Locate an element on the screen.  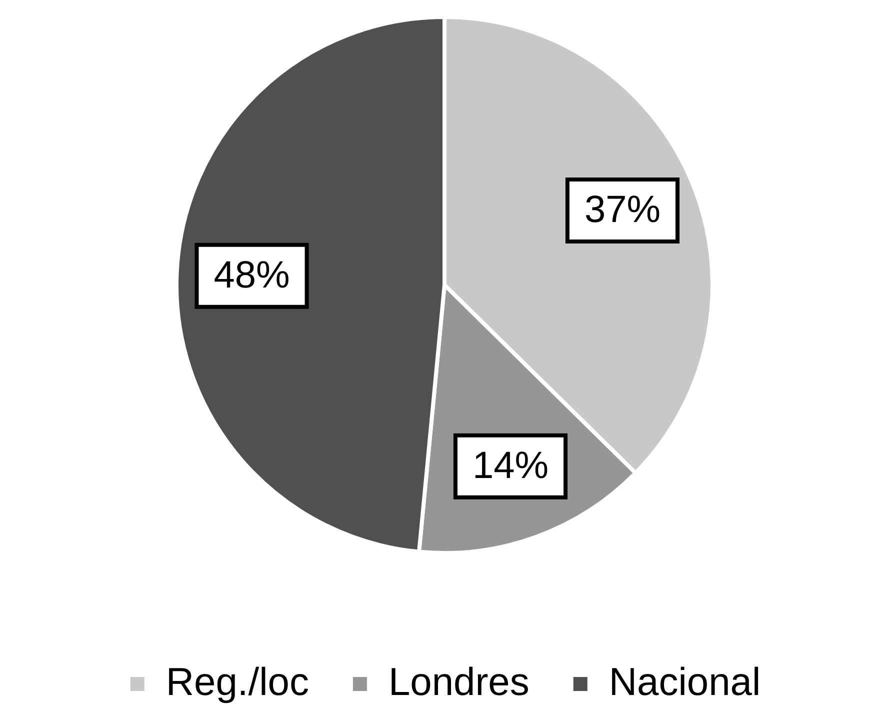
legend-label: Reg./loc is located at coordinates (237, 682).